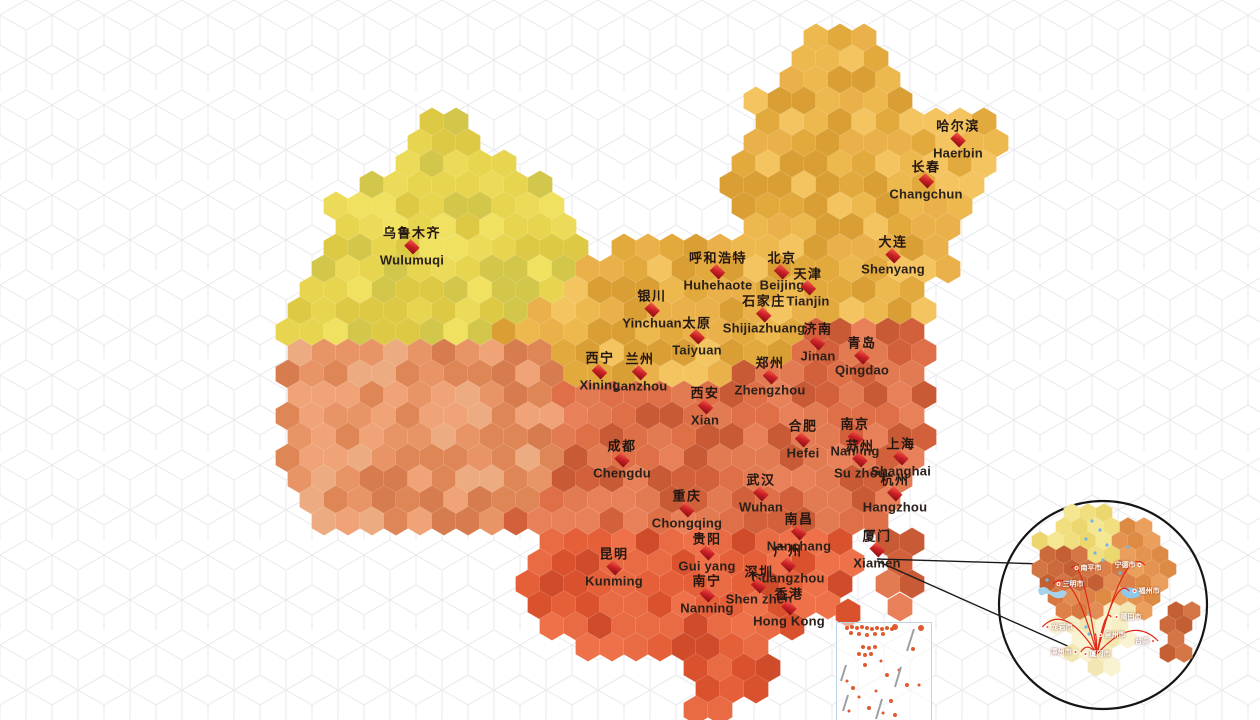 The width and height of the screenshot is (1260, 720). Describe the element at coordinates (803, 439) in the screenshot. I see `city-marker-hefei: 合肥 Hefei` at that location.